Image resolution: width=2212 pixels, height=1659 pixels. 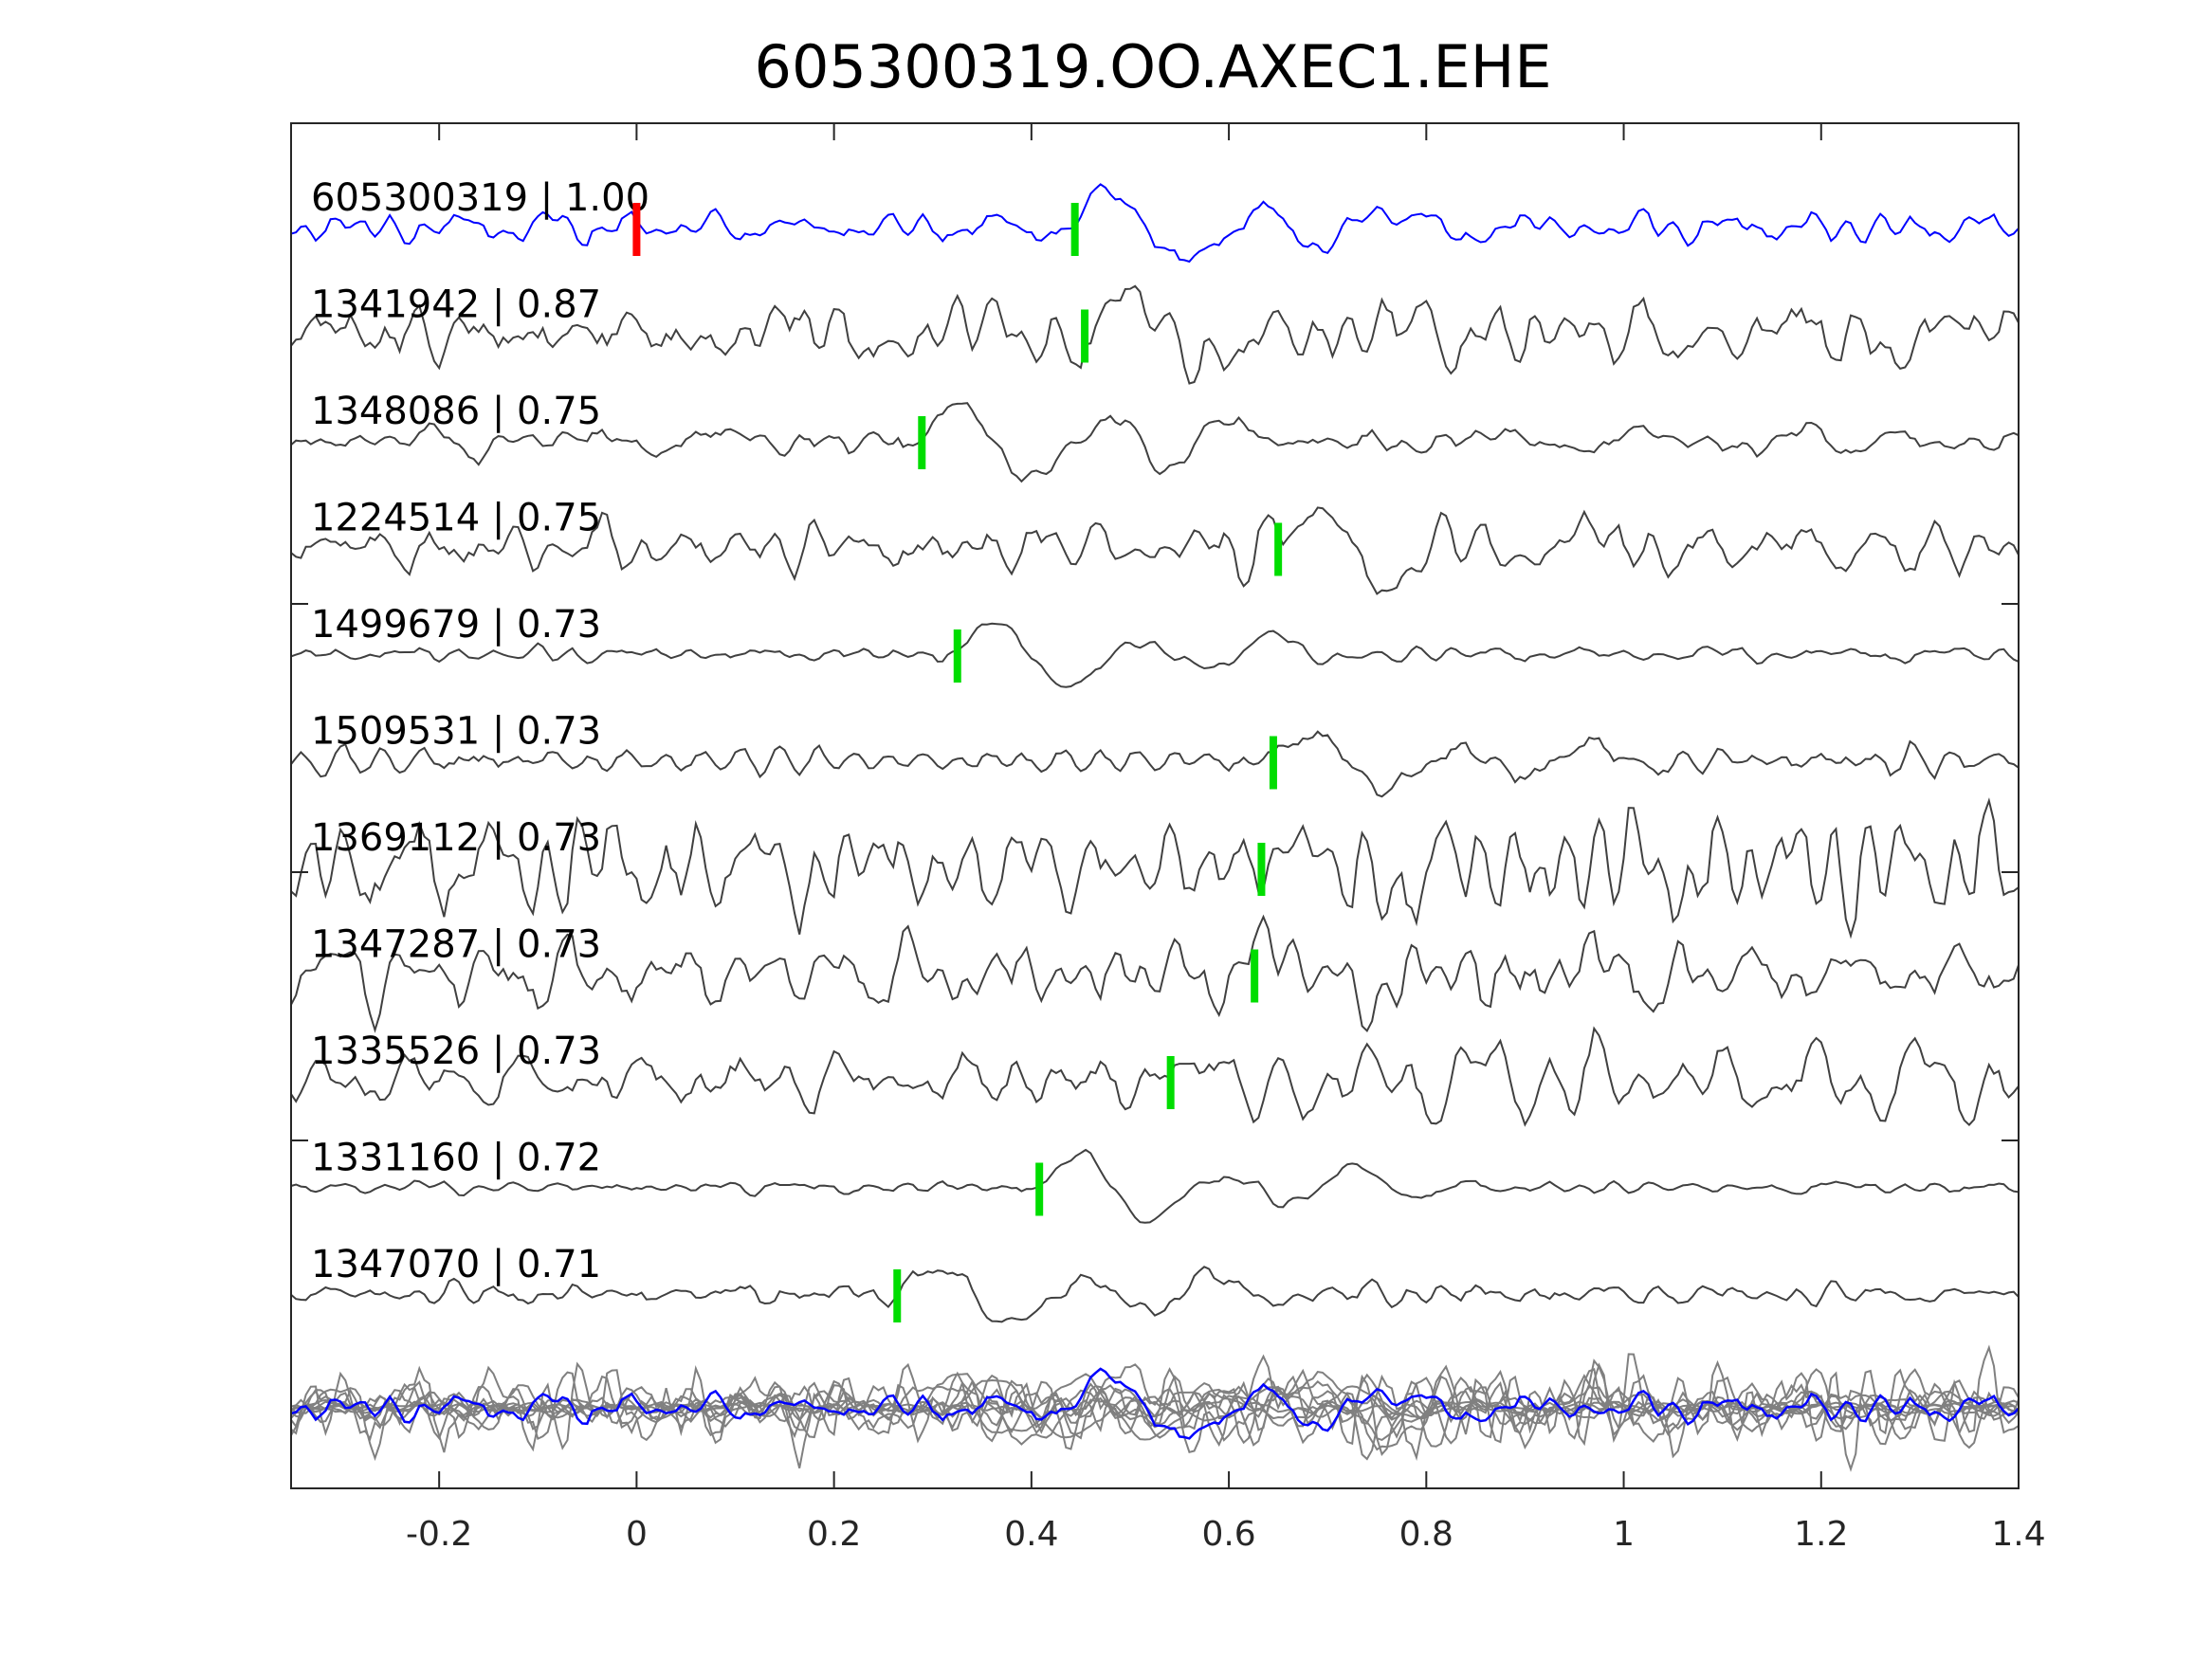 What do you see at coordinates (456, 1158) in the screenshot?
I see `trace-label: 1331160 | 0.72` at bounding box center [456, 1158].